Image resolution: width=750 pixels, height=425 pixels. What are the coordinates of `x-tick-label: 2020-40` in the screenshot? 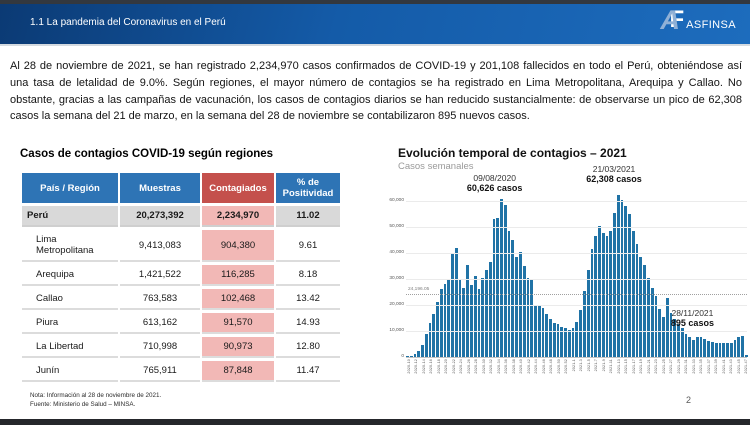 It's located at (521, 366).